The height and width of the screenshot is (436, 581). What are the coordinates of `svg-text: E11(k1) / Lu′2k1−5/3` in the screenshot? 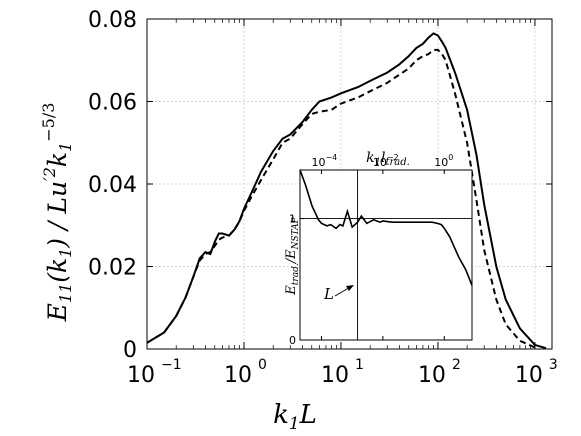 It's located at (57, 213).